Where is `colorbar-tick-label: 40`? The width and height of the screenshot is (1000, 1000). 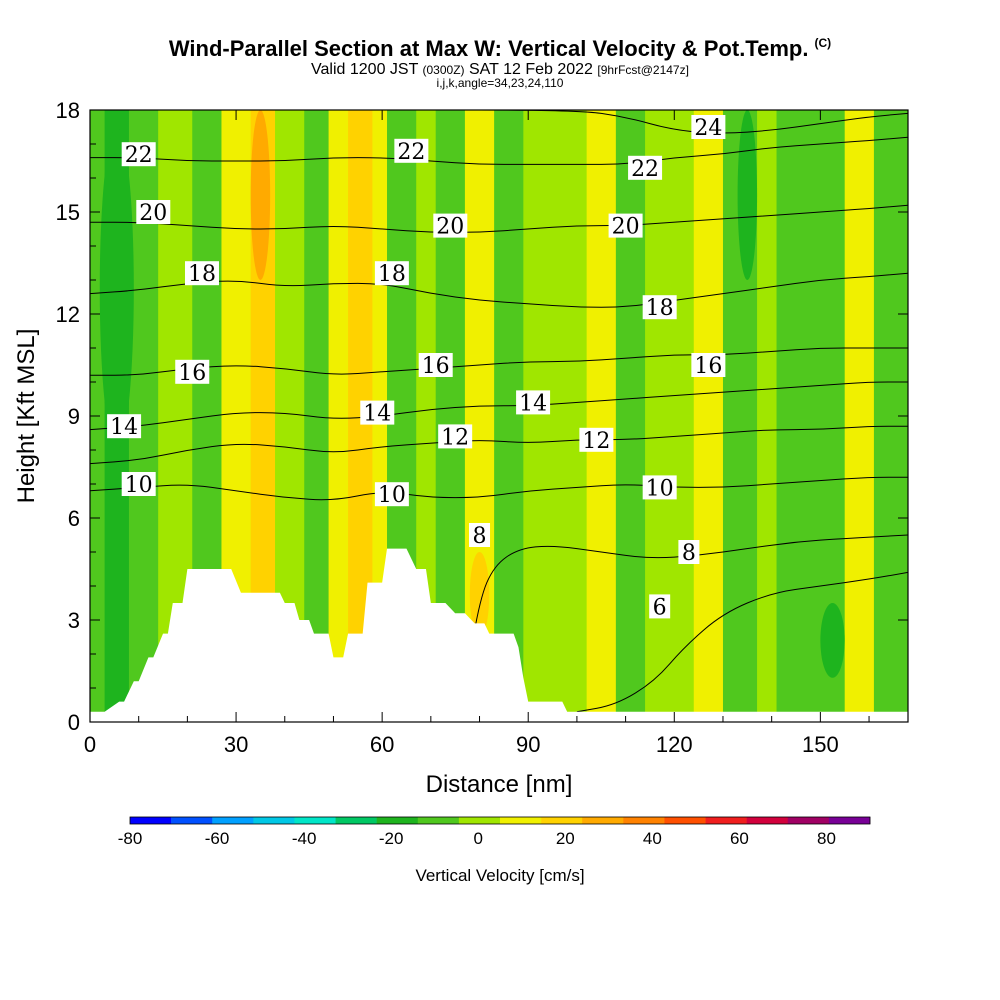 colorbar-tick-label: 40 is located at coordinates (652, 838).